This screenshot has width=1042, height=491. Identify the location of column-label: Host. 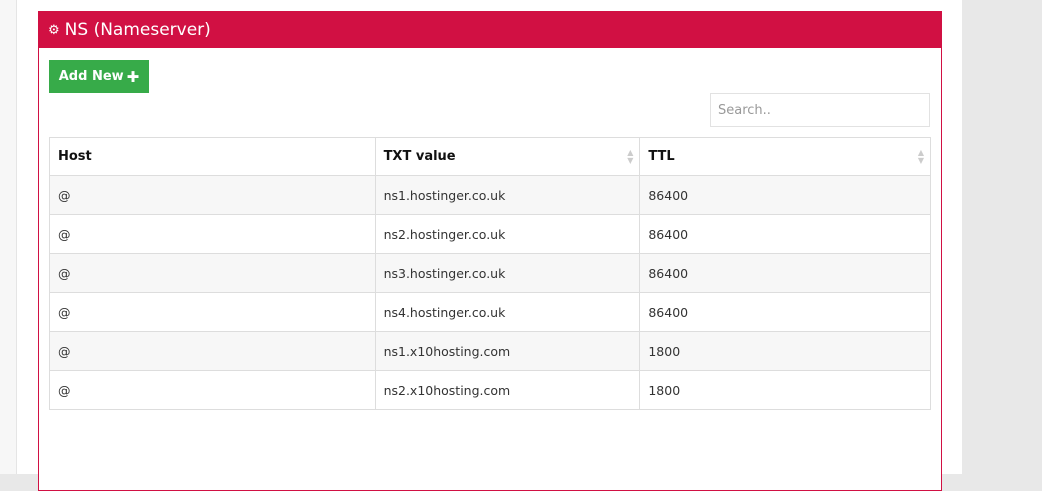
(75, 156).